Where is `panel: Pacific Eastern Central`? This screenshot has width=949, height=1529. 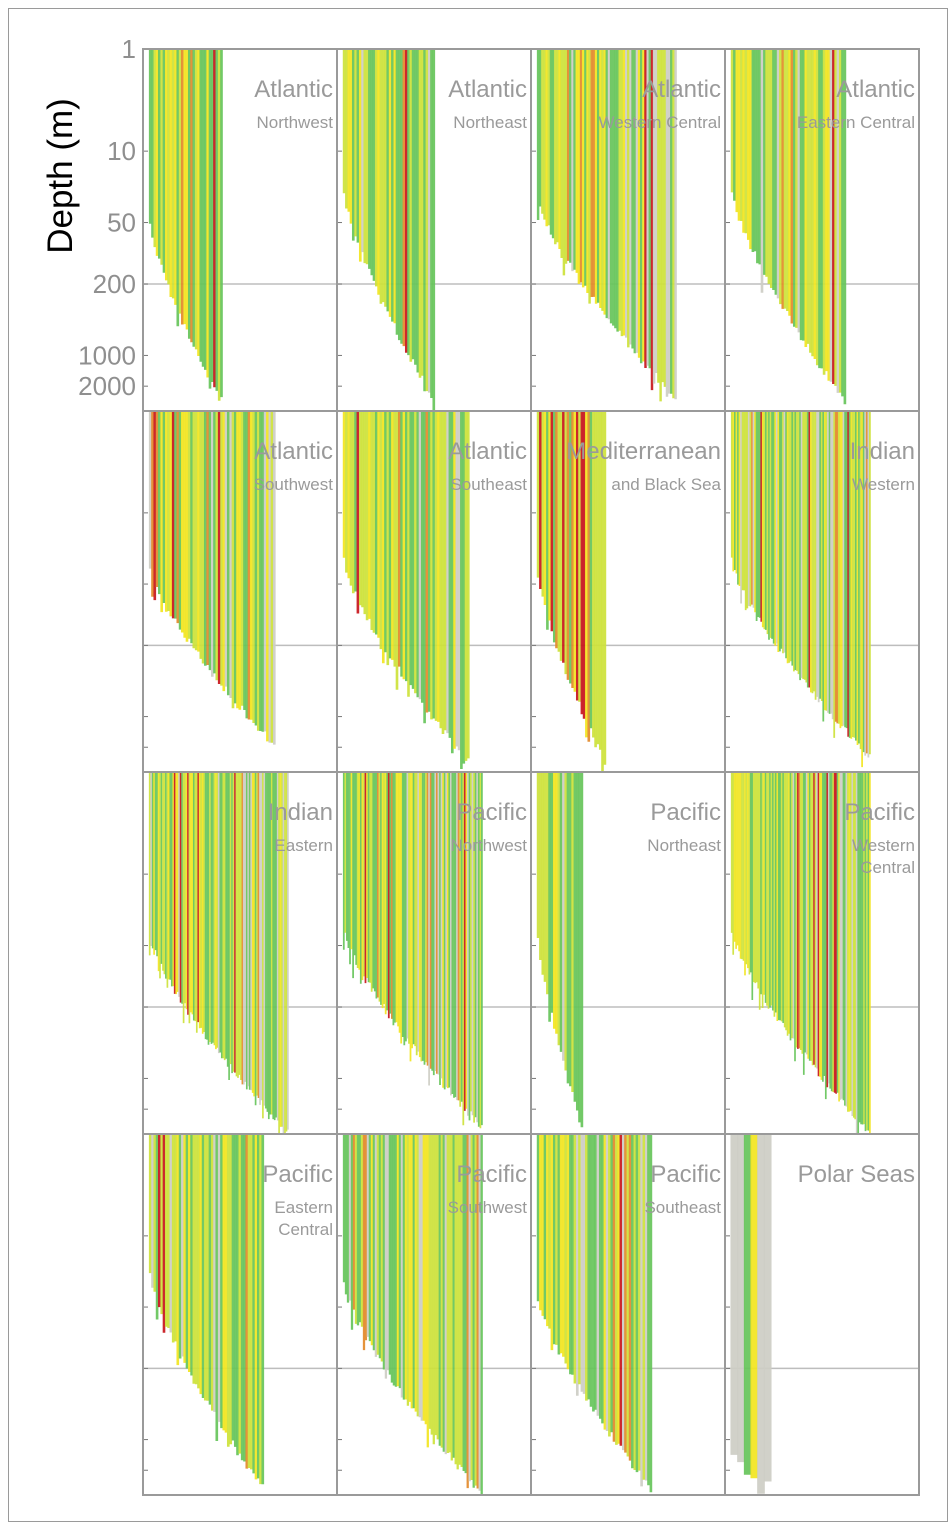 panel: Pacific Eastern Central is located at coordinates (240, 1314).